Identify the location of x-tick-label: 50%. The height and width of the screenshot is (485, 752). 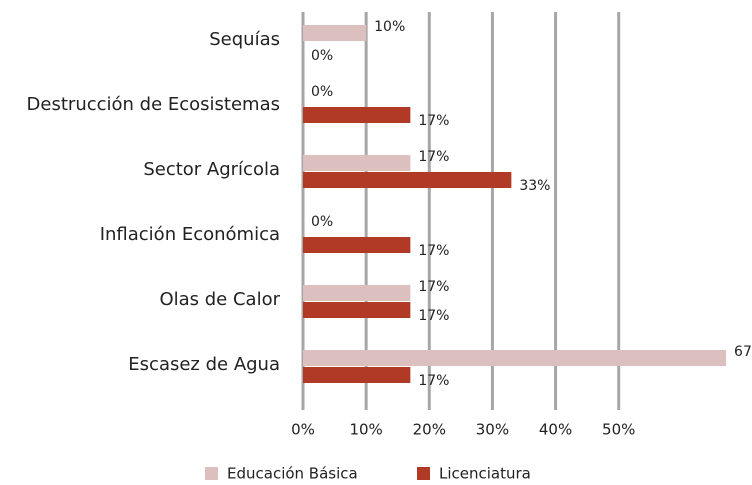
(618, 430).